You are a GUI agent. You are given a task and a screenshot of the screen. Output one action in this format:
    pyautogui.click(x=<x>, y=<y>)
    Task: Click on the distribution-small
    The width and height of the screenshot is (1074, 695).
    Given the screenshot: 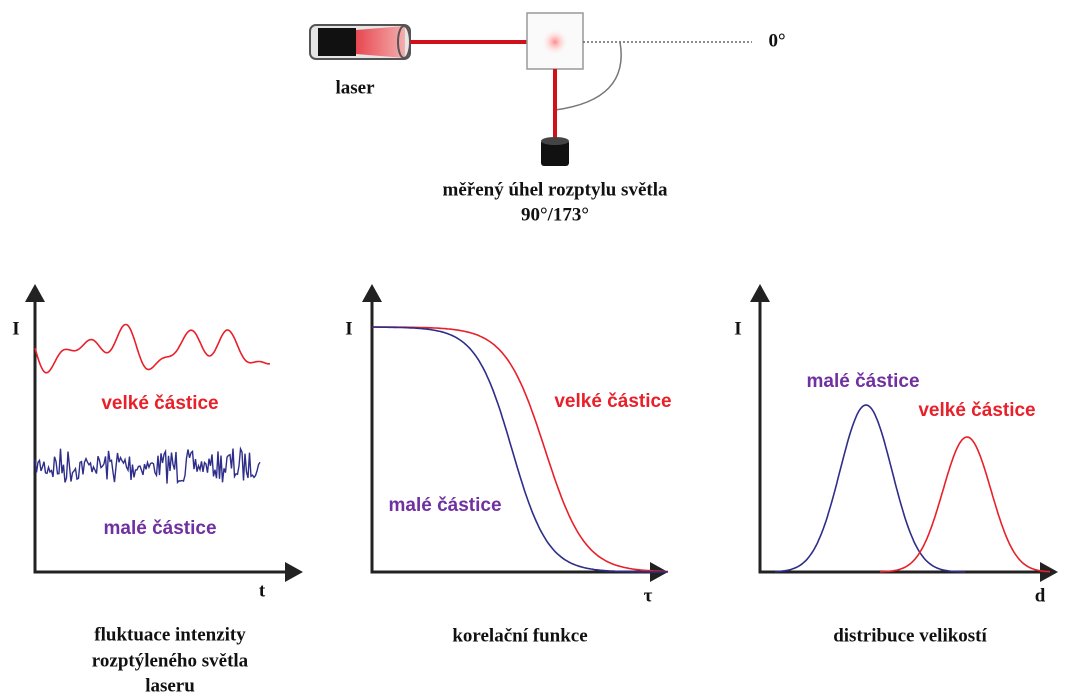 What is the action you would take?
    pyautogui.click(x=870, y=488)
    